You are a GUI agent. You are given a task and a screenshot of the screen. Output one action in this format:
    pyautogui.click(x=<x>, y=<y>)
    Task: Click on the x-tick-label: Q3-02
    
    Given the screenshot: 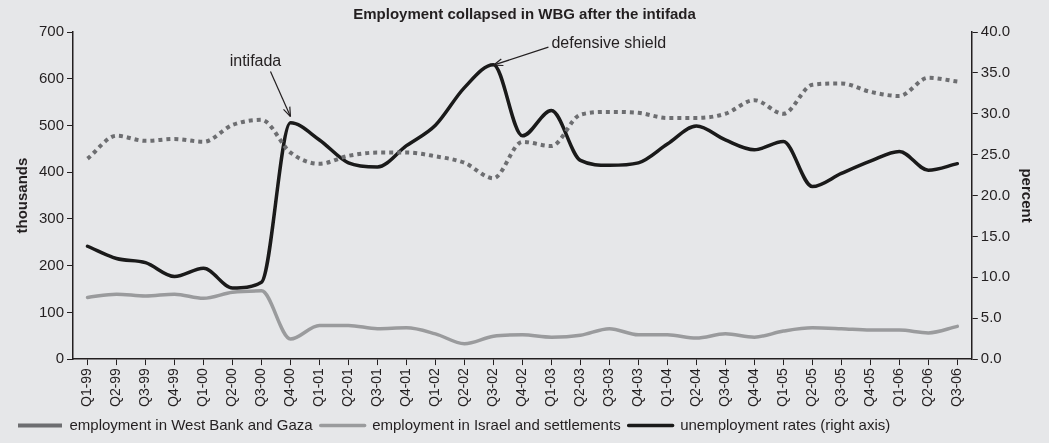 What is the action you would take?
    pyautogui.click(x=492, y=387)
    